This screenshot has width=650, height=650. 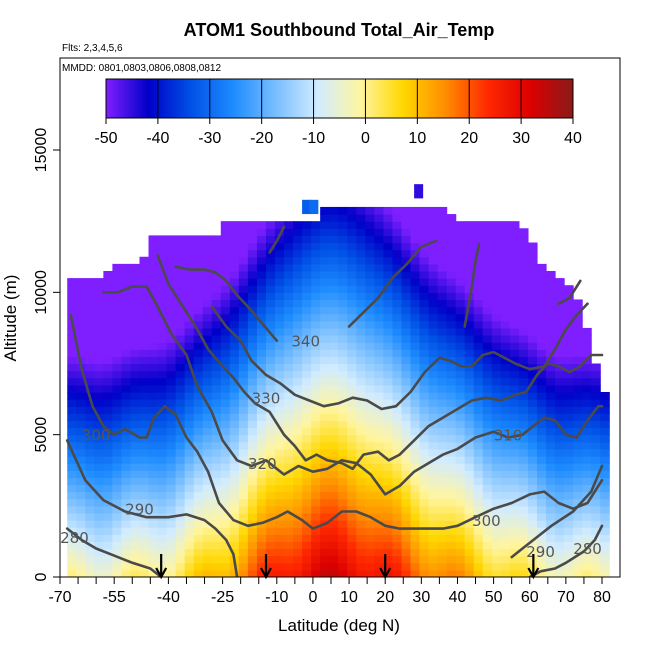 I want to click on contour-label: 290, so click(x=139, y=509).